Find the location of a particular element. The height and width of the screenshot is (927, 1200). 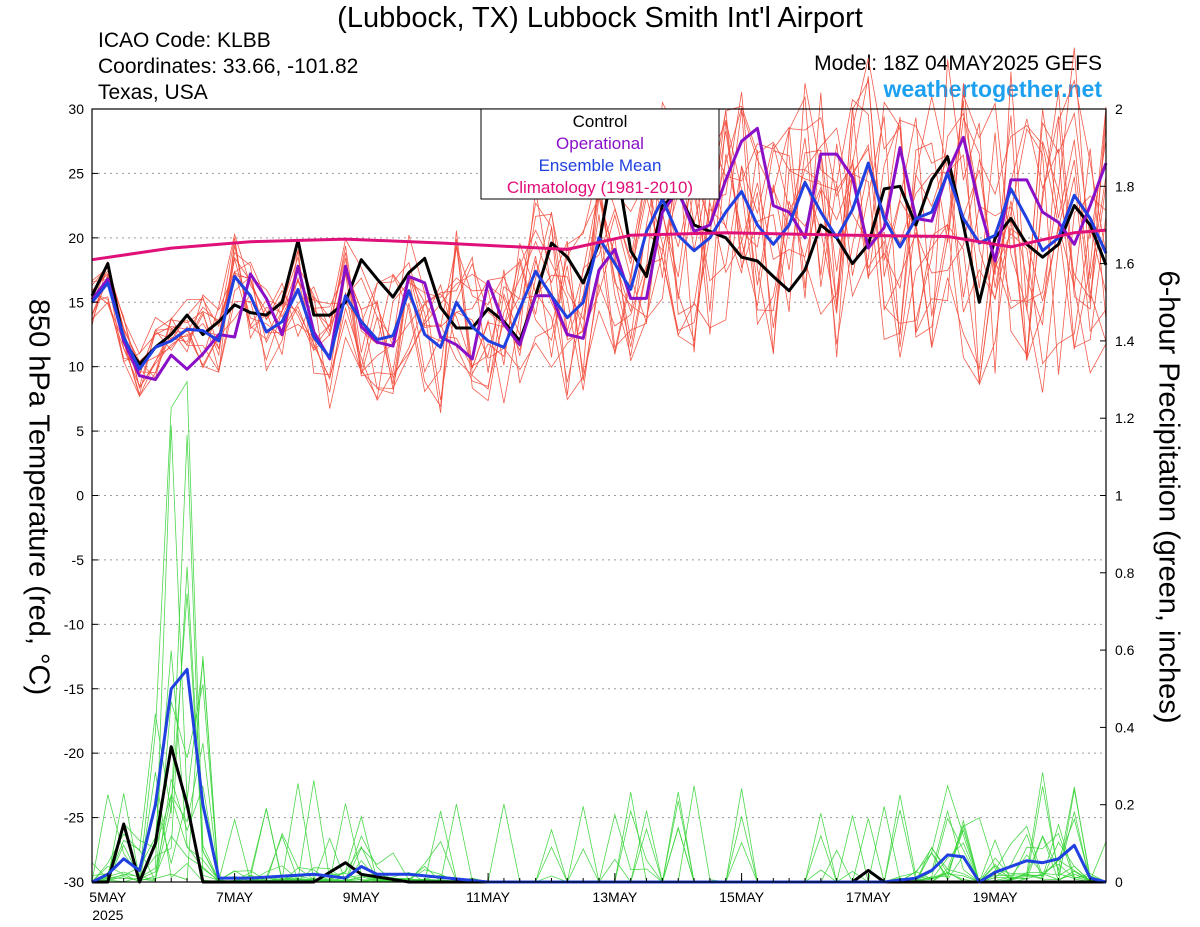

y-tick-label: 10 is located at coordinates (76, 367).